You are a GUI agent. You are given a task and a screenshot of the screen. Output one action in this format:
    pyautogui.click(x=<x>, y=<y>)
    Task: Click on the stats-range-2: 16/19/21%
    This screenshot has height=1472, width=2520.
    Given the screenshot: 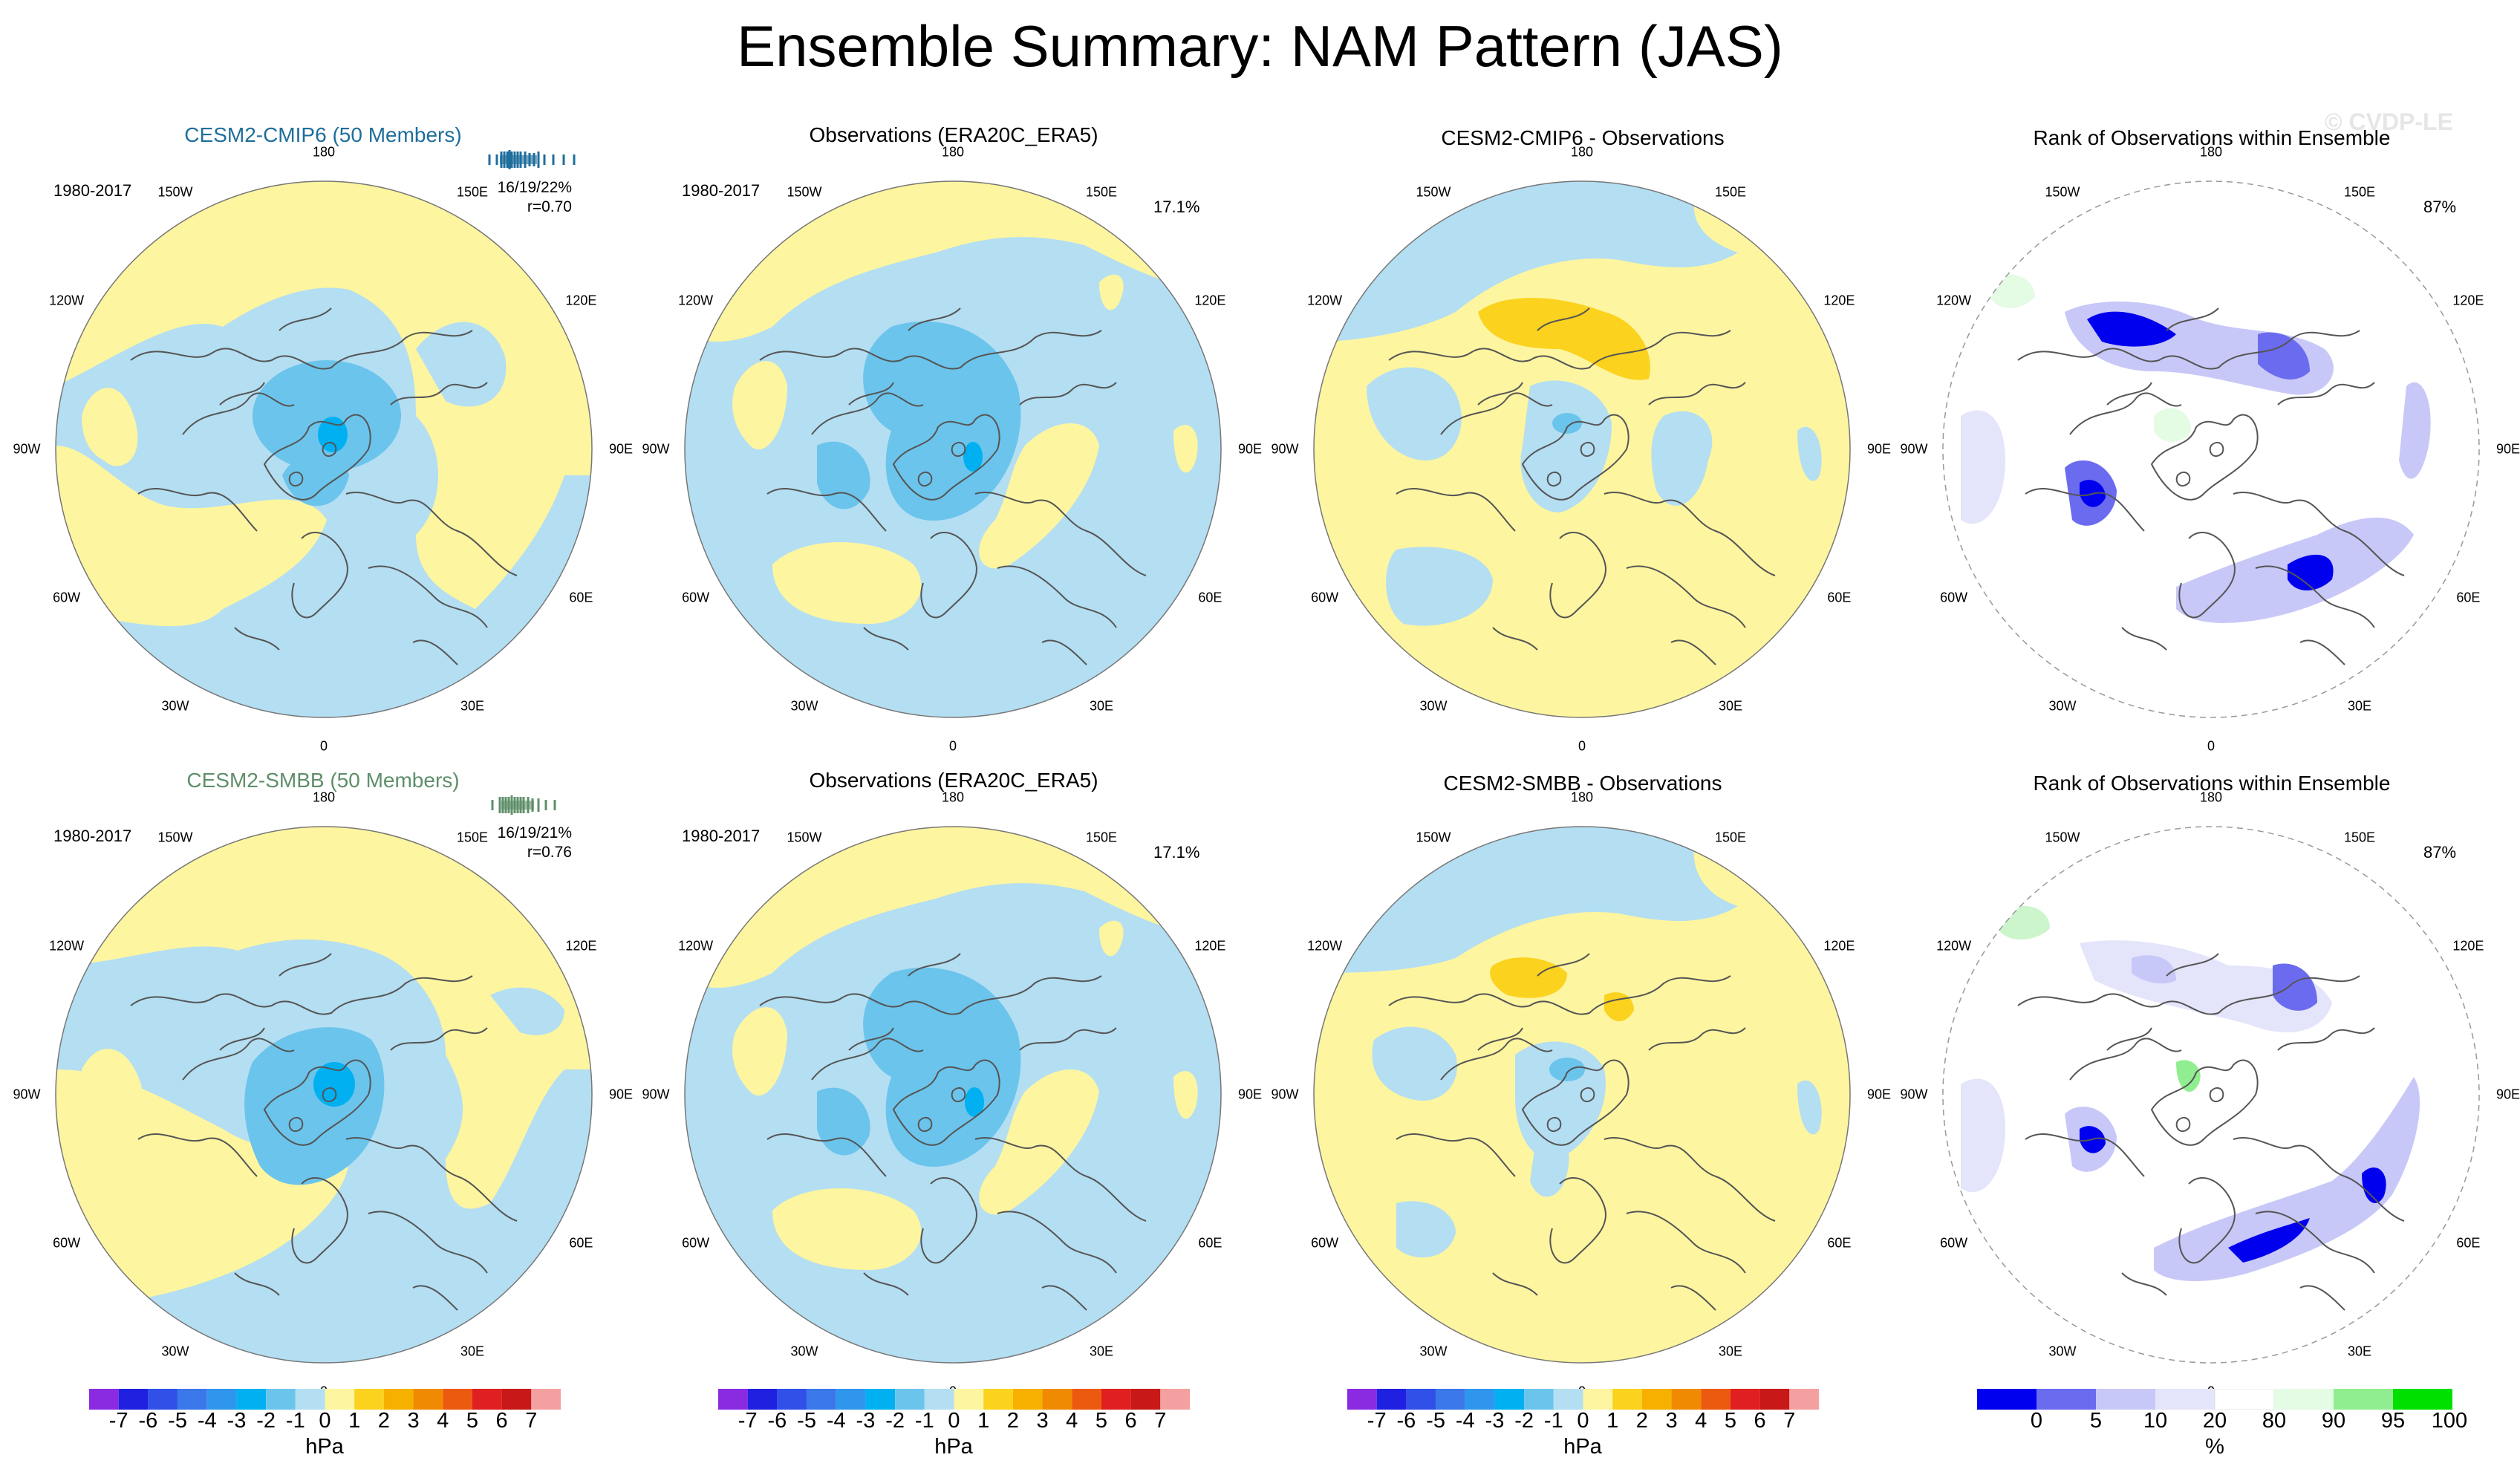 What is the action you would take?
    pyautogui.click(x=535, y=833)
    